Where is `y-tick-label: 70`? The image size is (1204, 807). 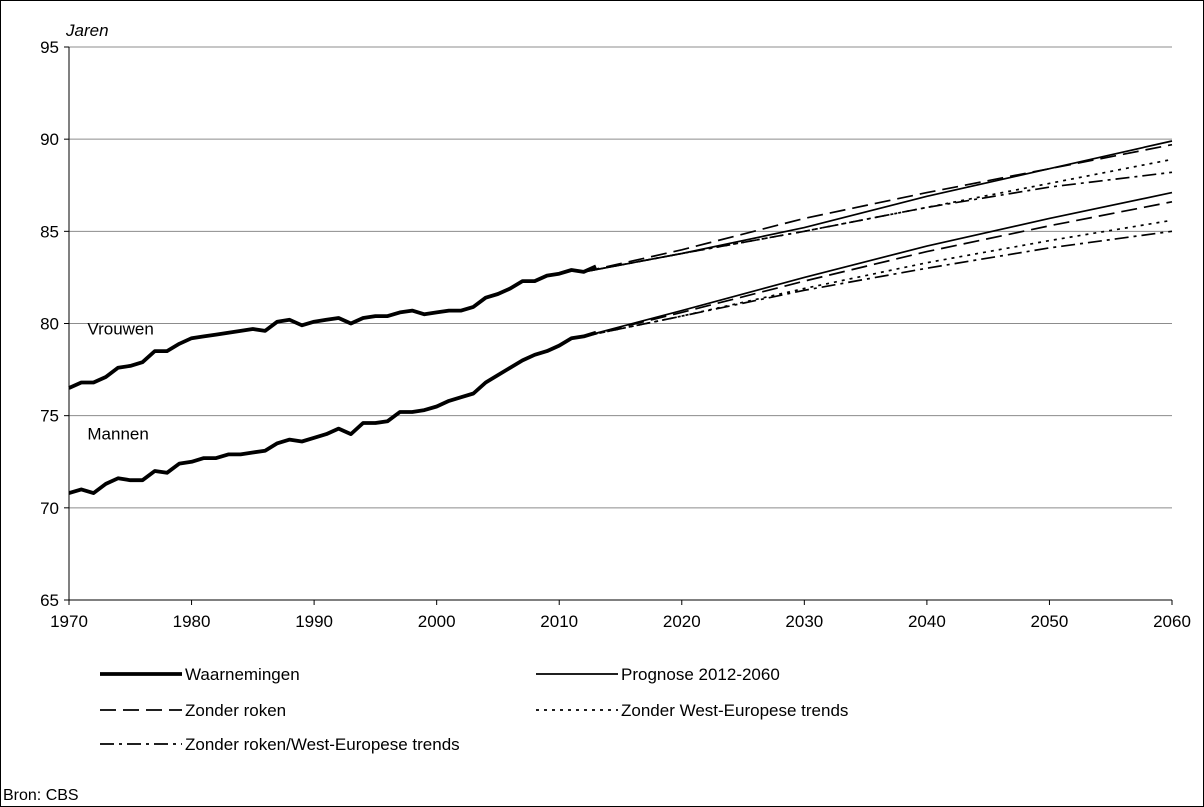 y-tick-label: 70 is located at coordinates (49, 508).